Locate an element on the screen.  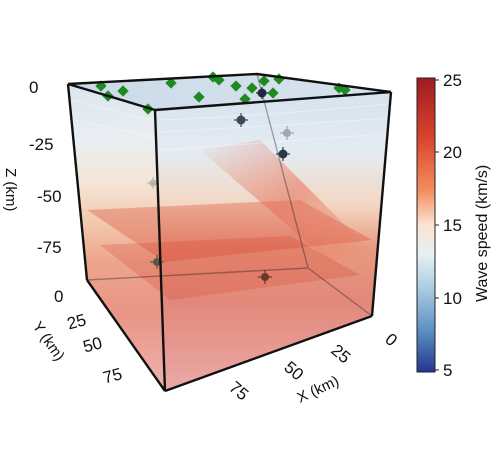
y-tick-label: 50 is located at coordinates (92, 344).